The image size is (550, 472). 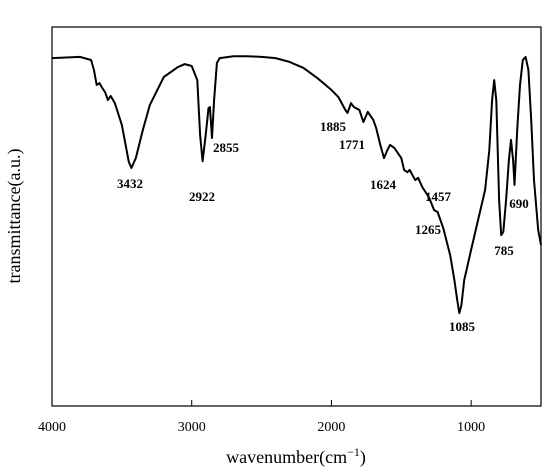 What do you see at coordinates (504, 250) in the screenshot?
I see `peak-label: 785` at bounding box center [504, 250].